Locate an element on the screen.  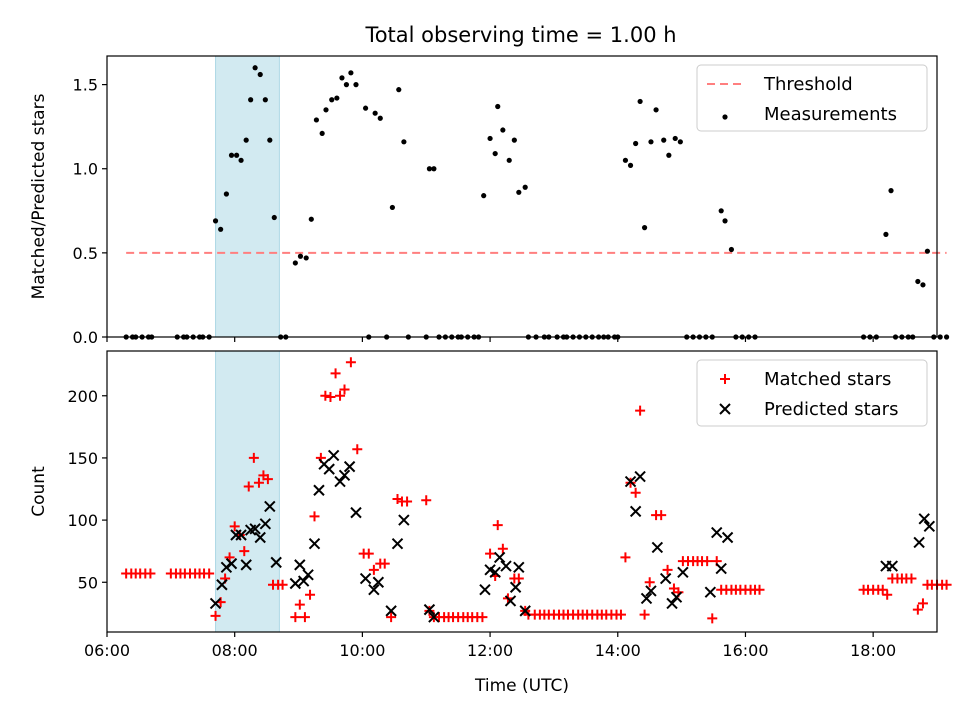
legend: Matched stars Predicted stars is located at coordinates (812, 393).